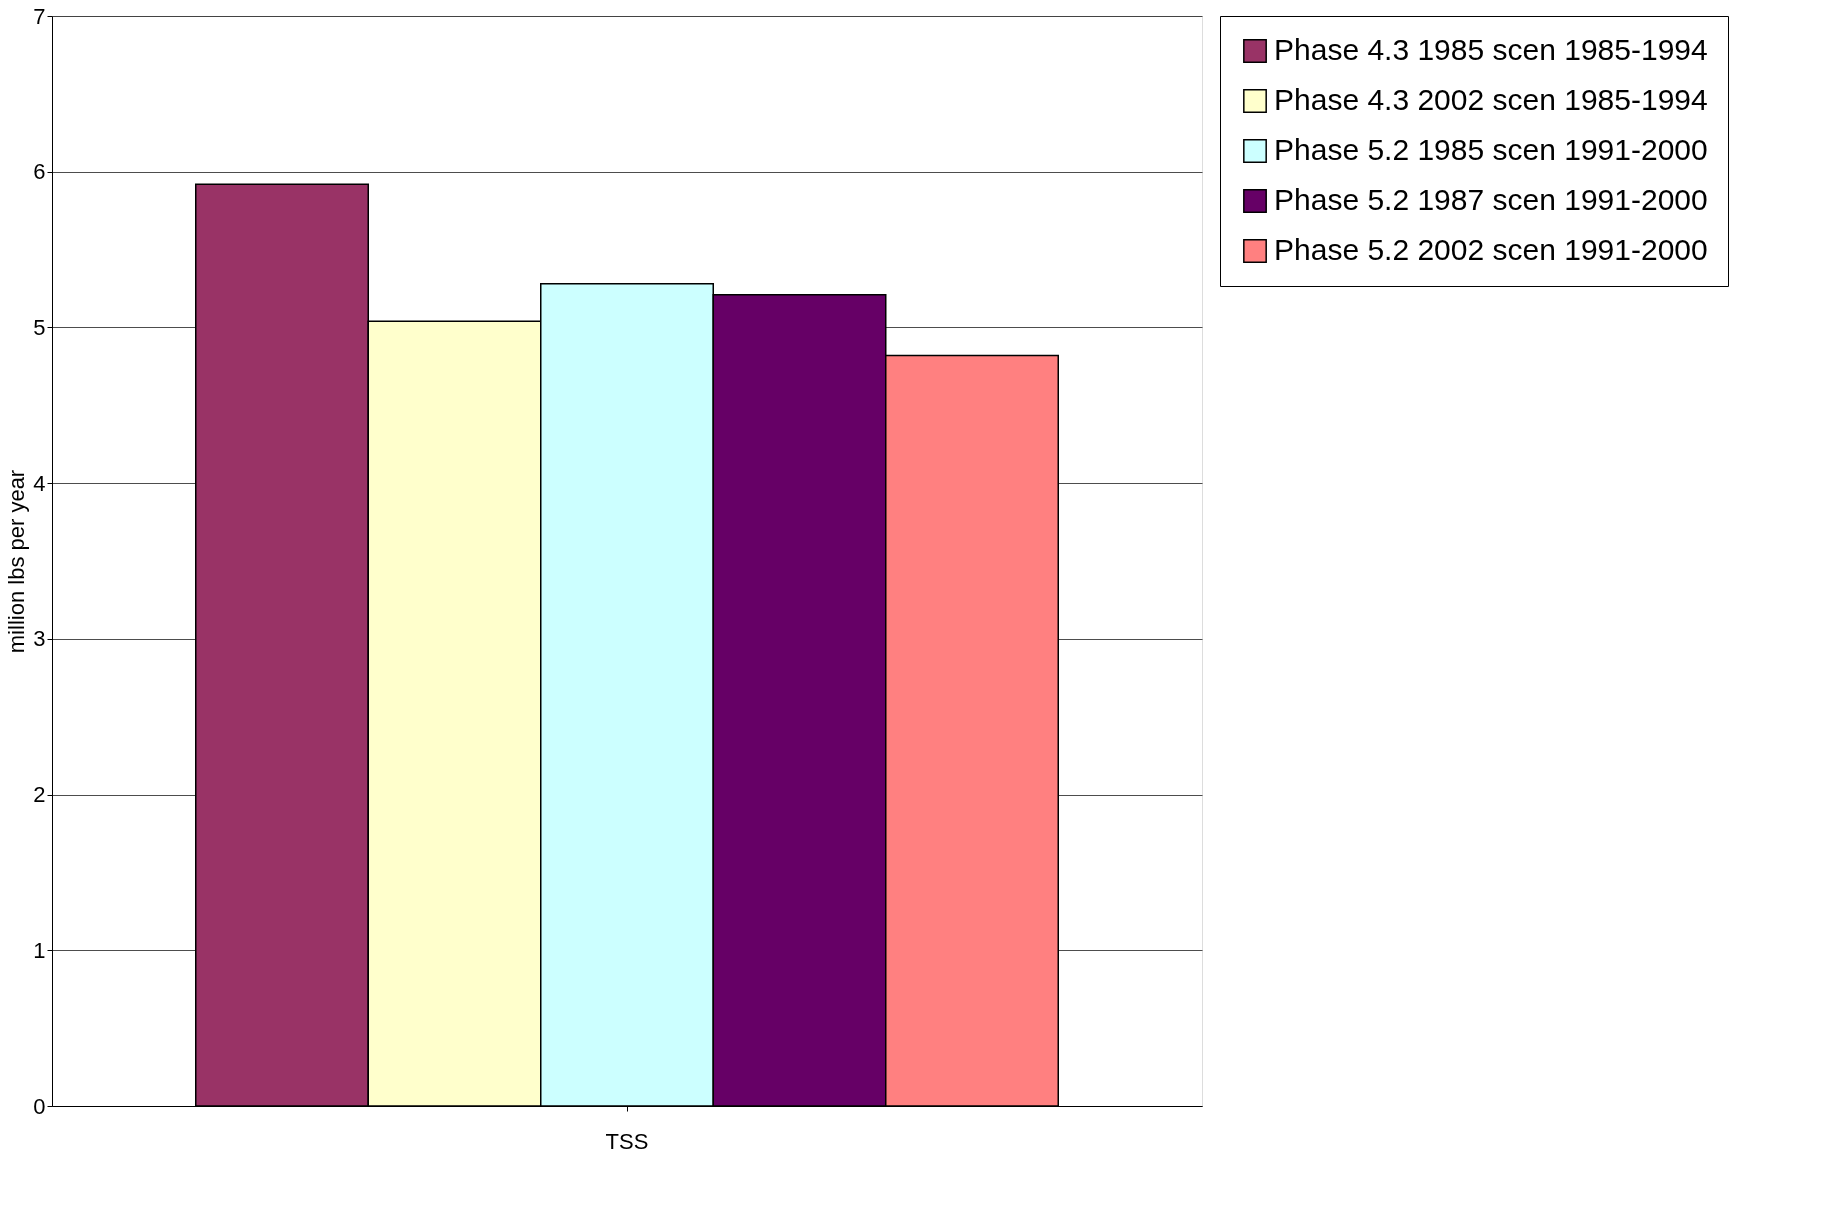 Image resolution: width=1833 pixels, height=1209 pixels. I want to click on y-tick-label: 5, so click(39, 327).